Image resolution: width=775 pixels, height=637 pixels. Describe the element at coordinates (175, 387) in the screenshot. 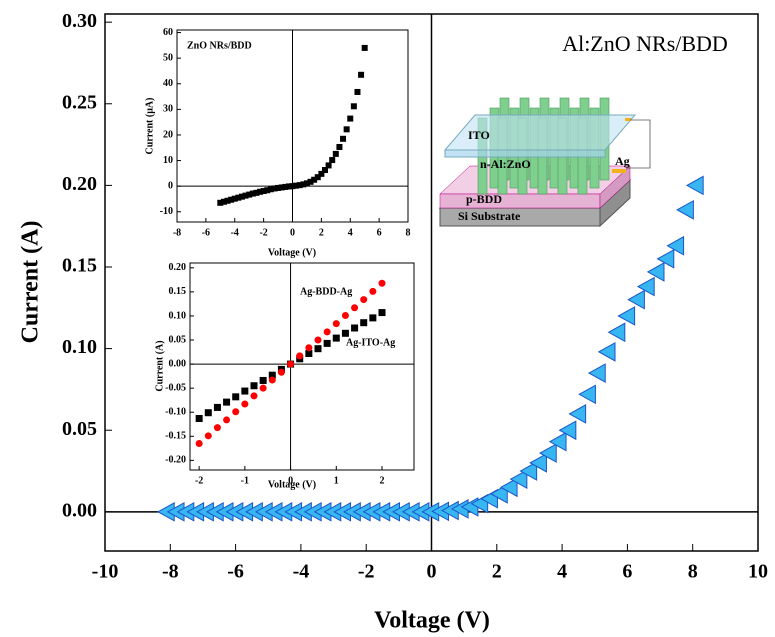

I see `y-tick-label: -0.05` at that location.